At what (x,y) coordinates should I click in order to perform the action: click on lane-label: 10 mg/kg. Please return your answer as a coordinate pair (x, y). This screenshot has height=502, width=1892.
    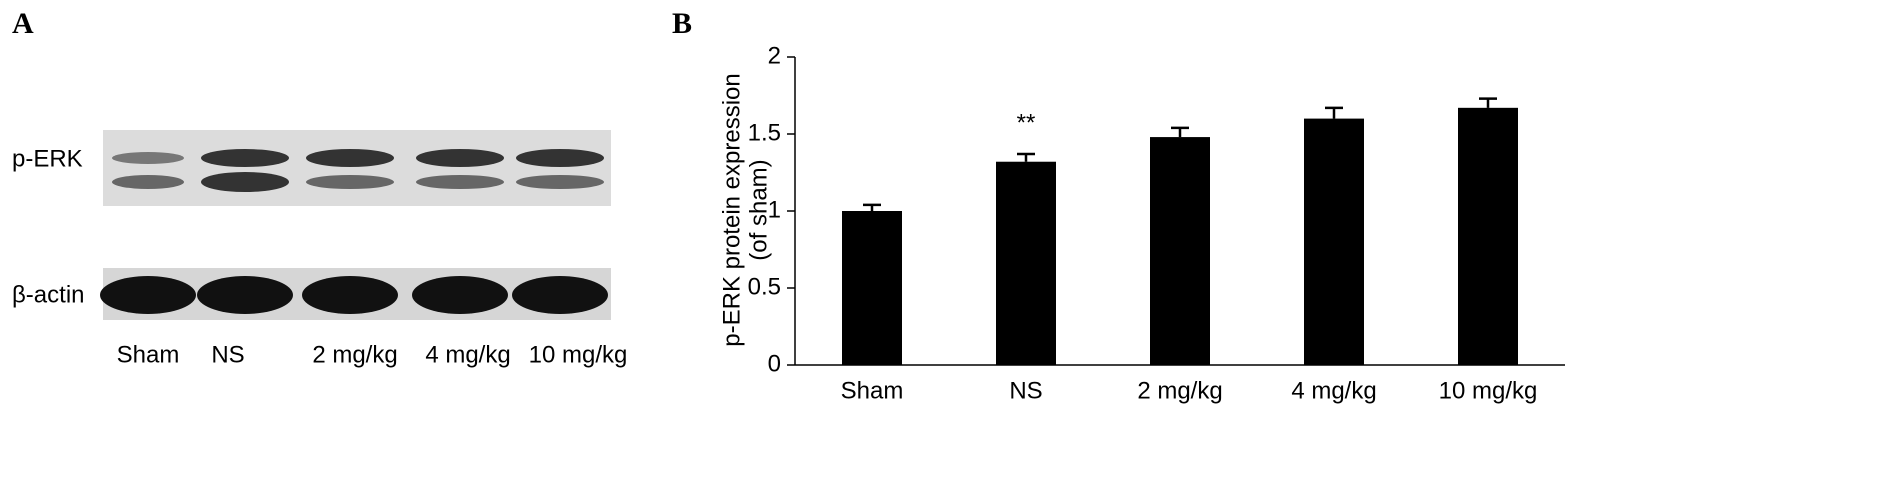
    Looking at the image, I should click on (578, 354).